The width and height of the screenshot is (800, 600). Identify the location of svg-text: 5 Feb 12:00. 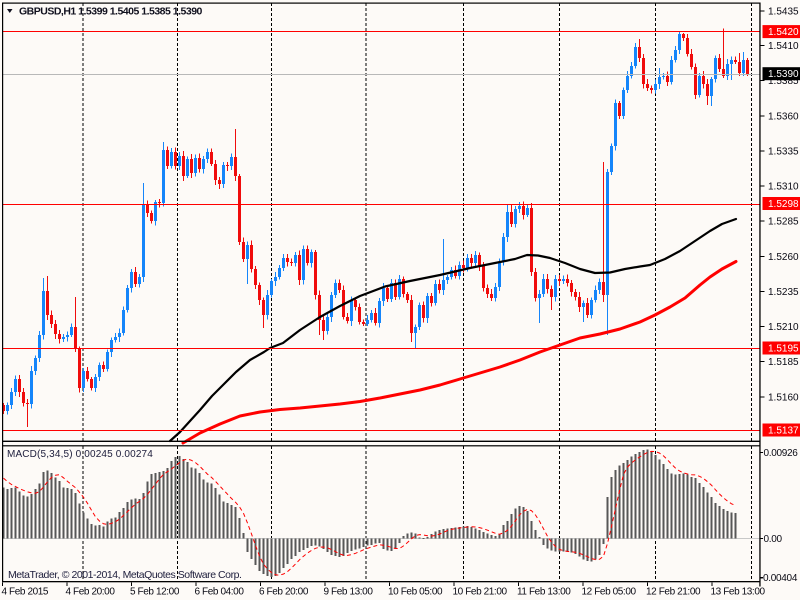
(155, 592).